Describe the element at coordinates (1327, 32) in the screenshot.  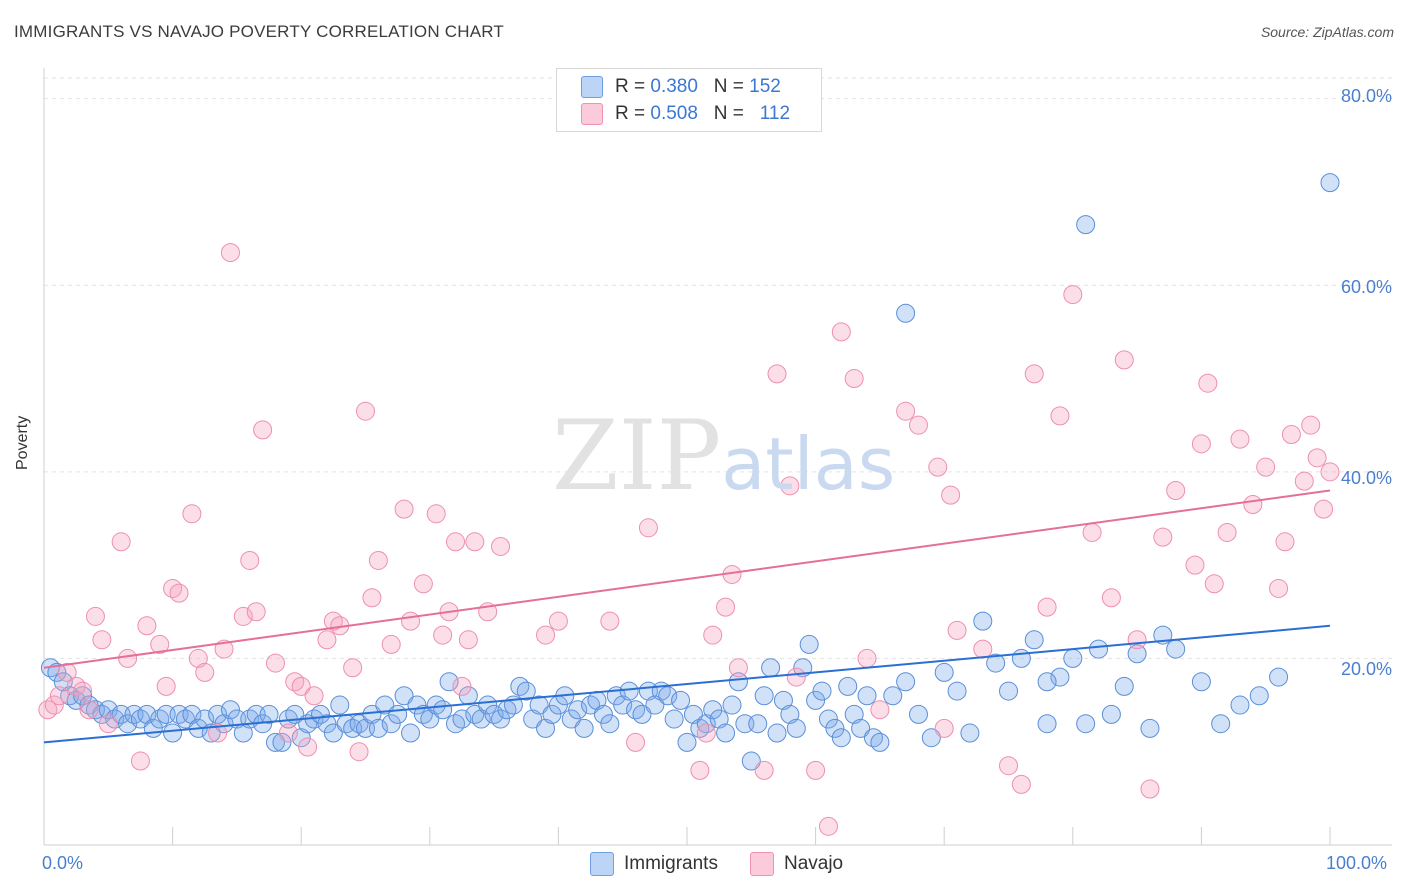
I see `source-label: Source: ZipAtlas.com` at that location.